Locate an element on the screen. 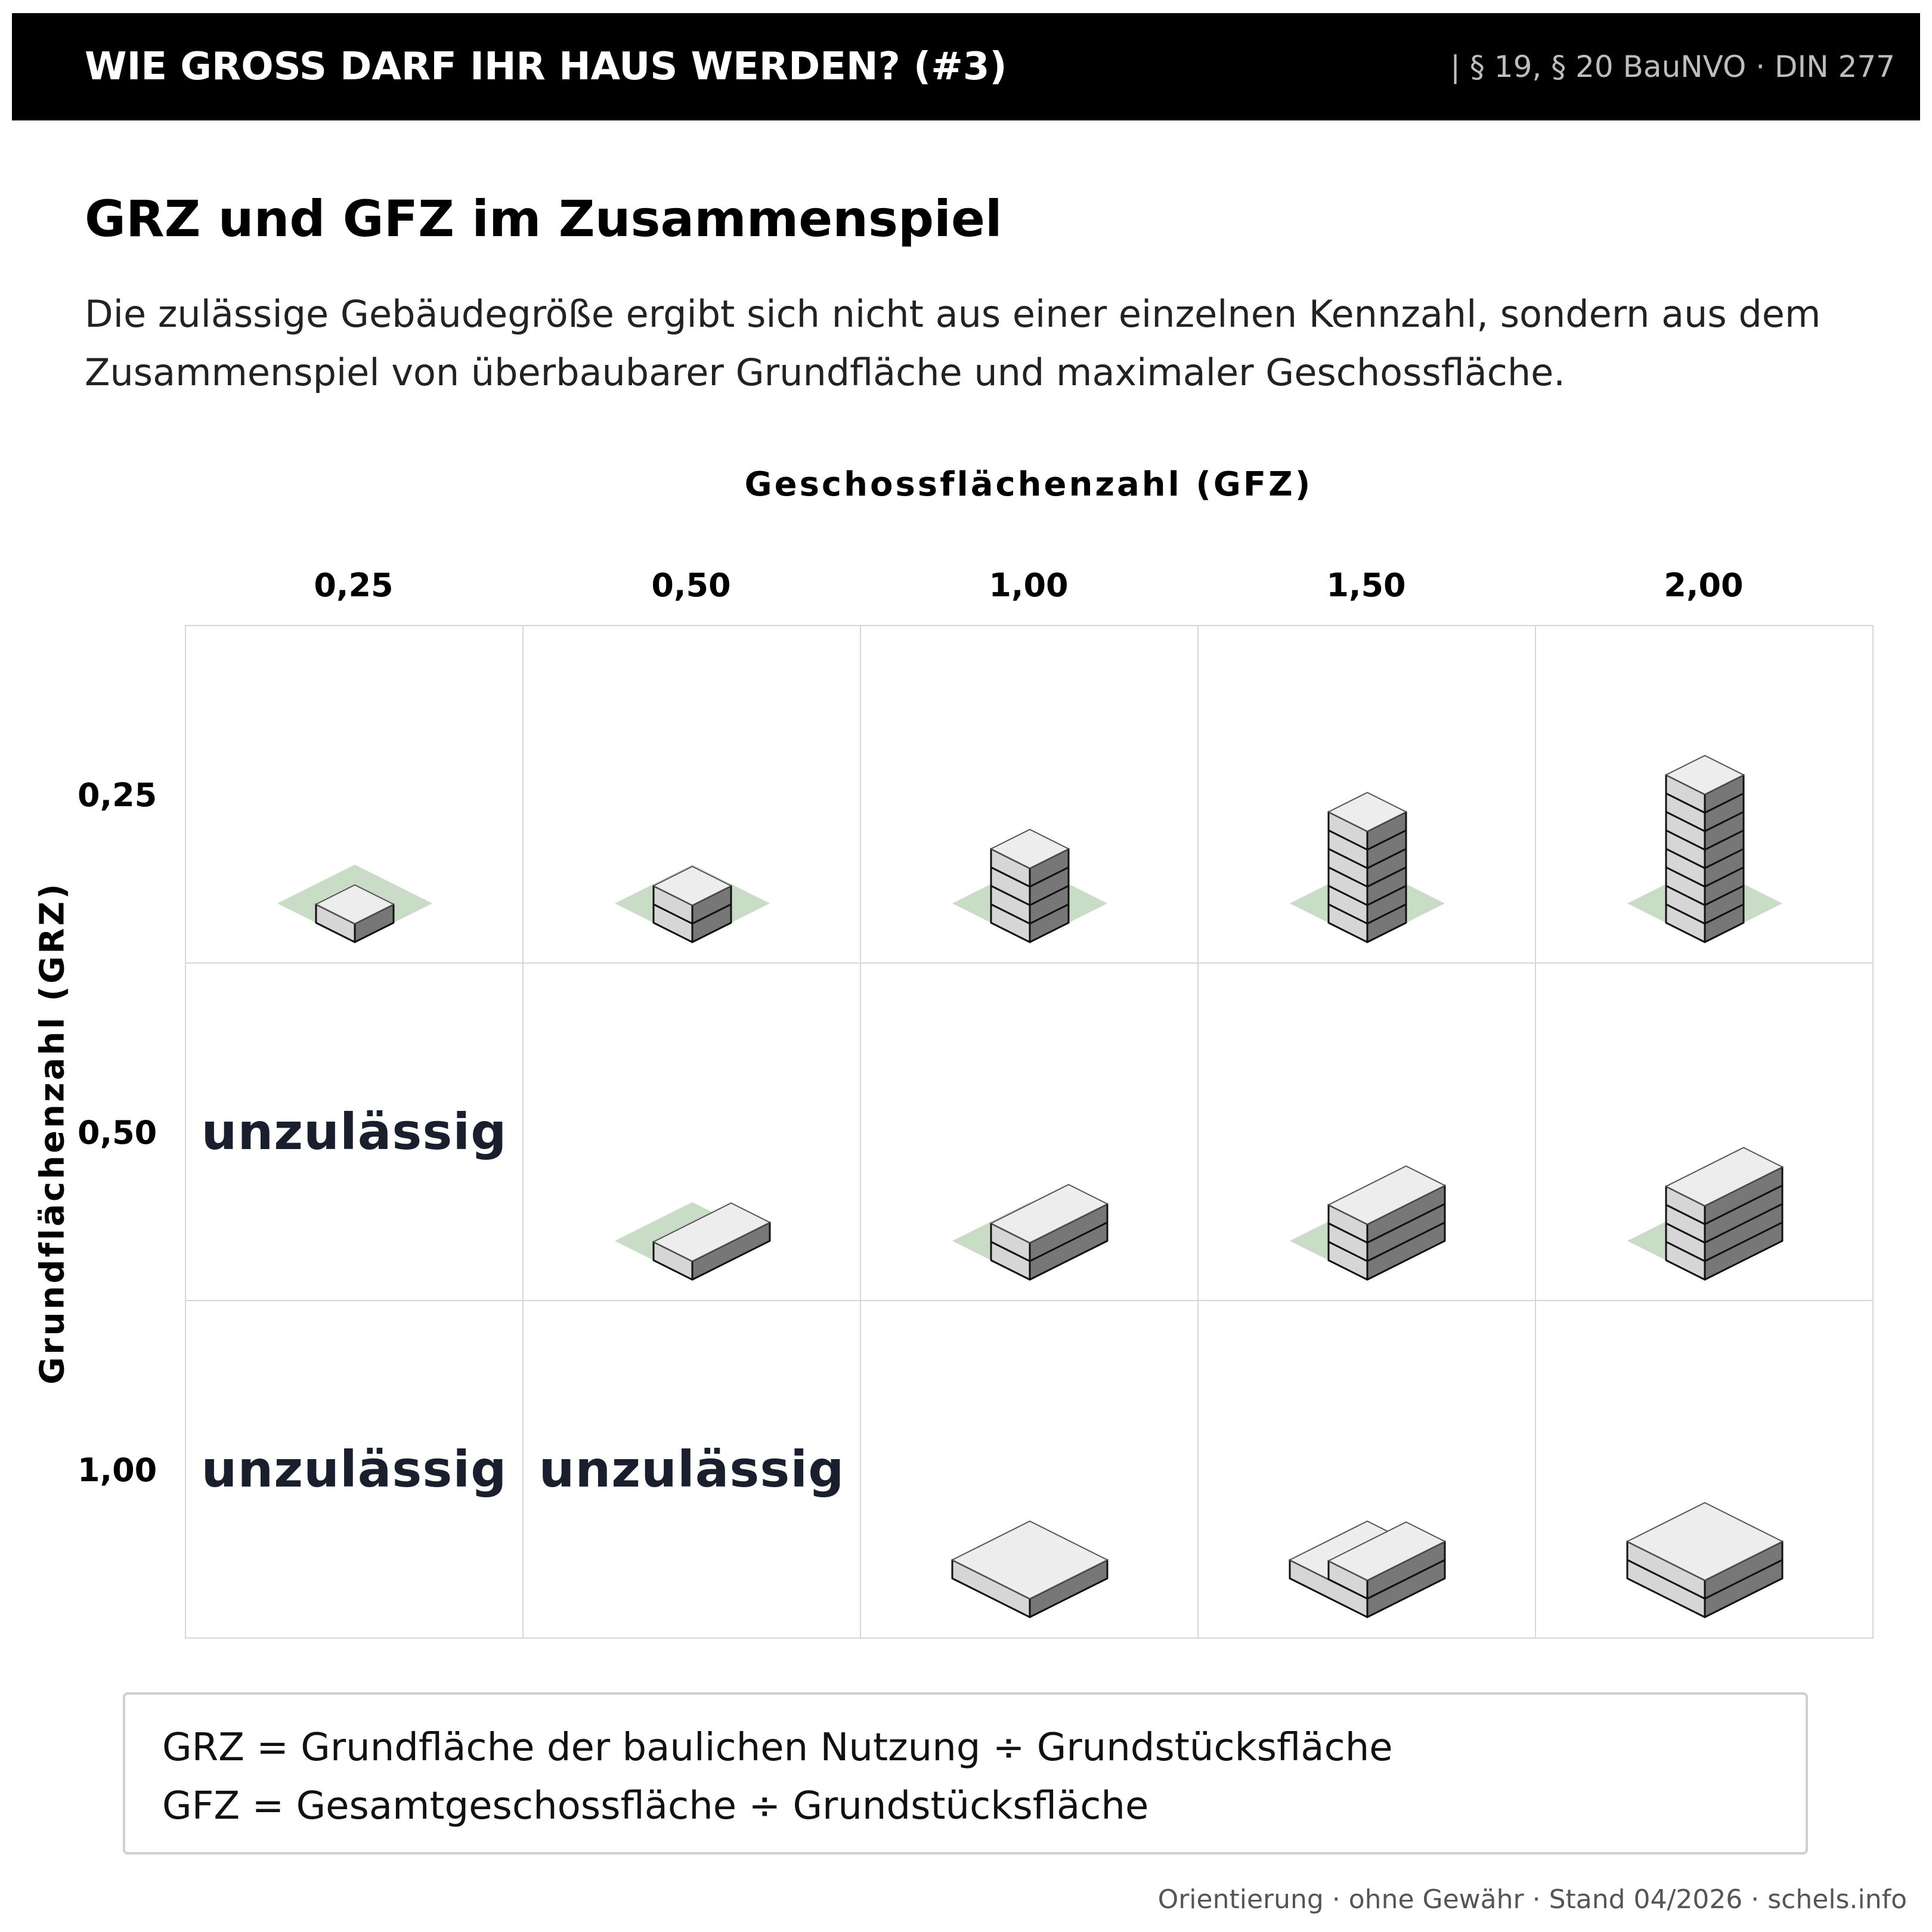 The height and width of the screenshot is (1932, 1932). row-header-1: 0,25 is located at coordinates (118, 795).